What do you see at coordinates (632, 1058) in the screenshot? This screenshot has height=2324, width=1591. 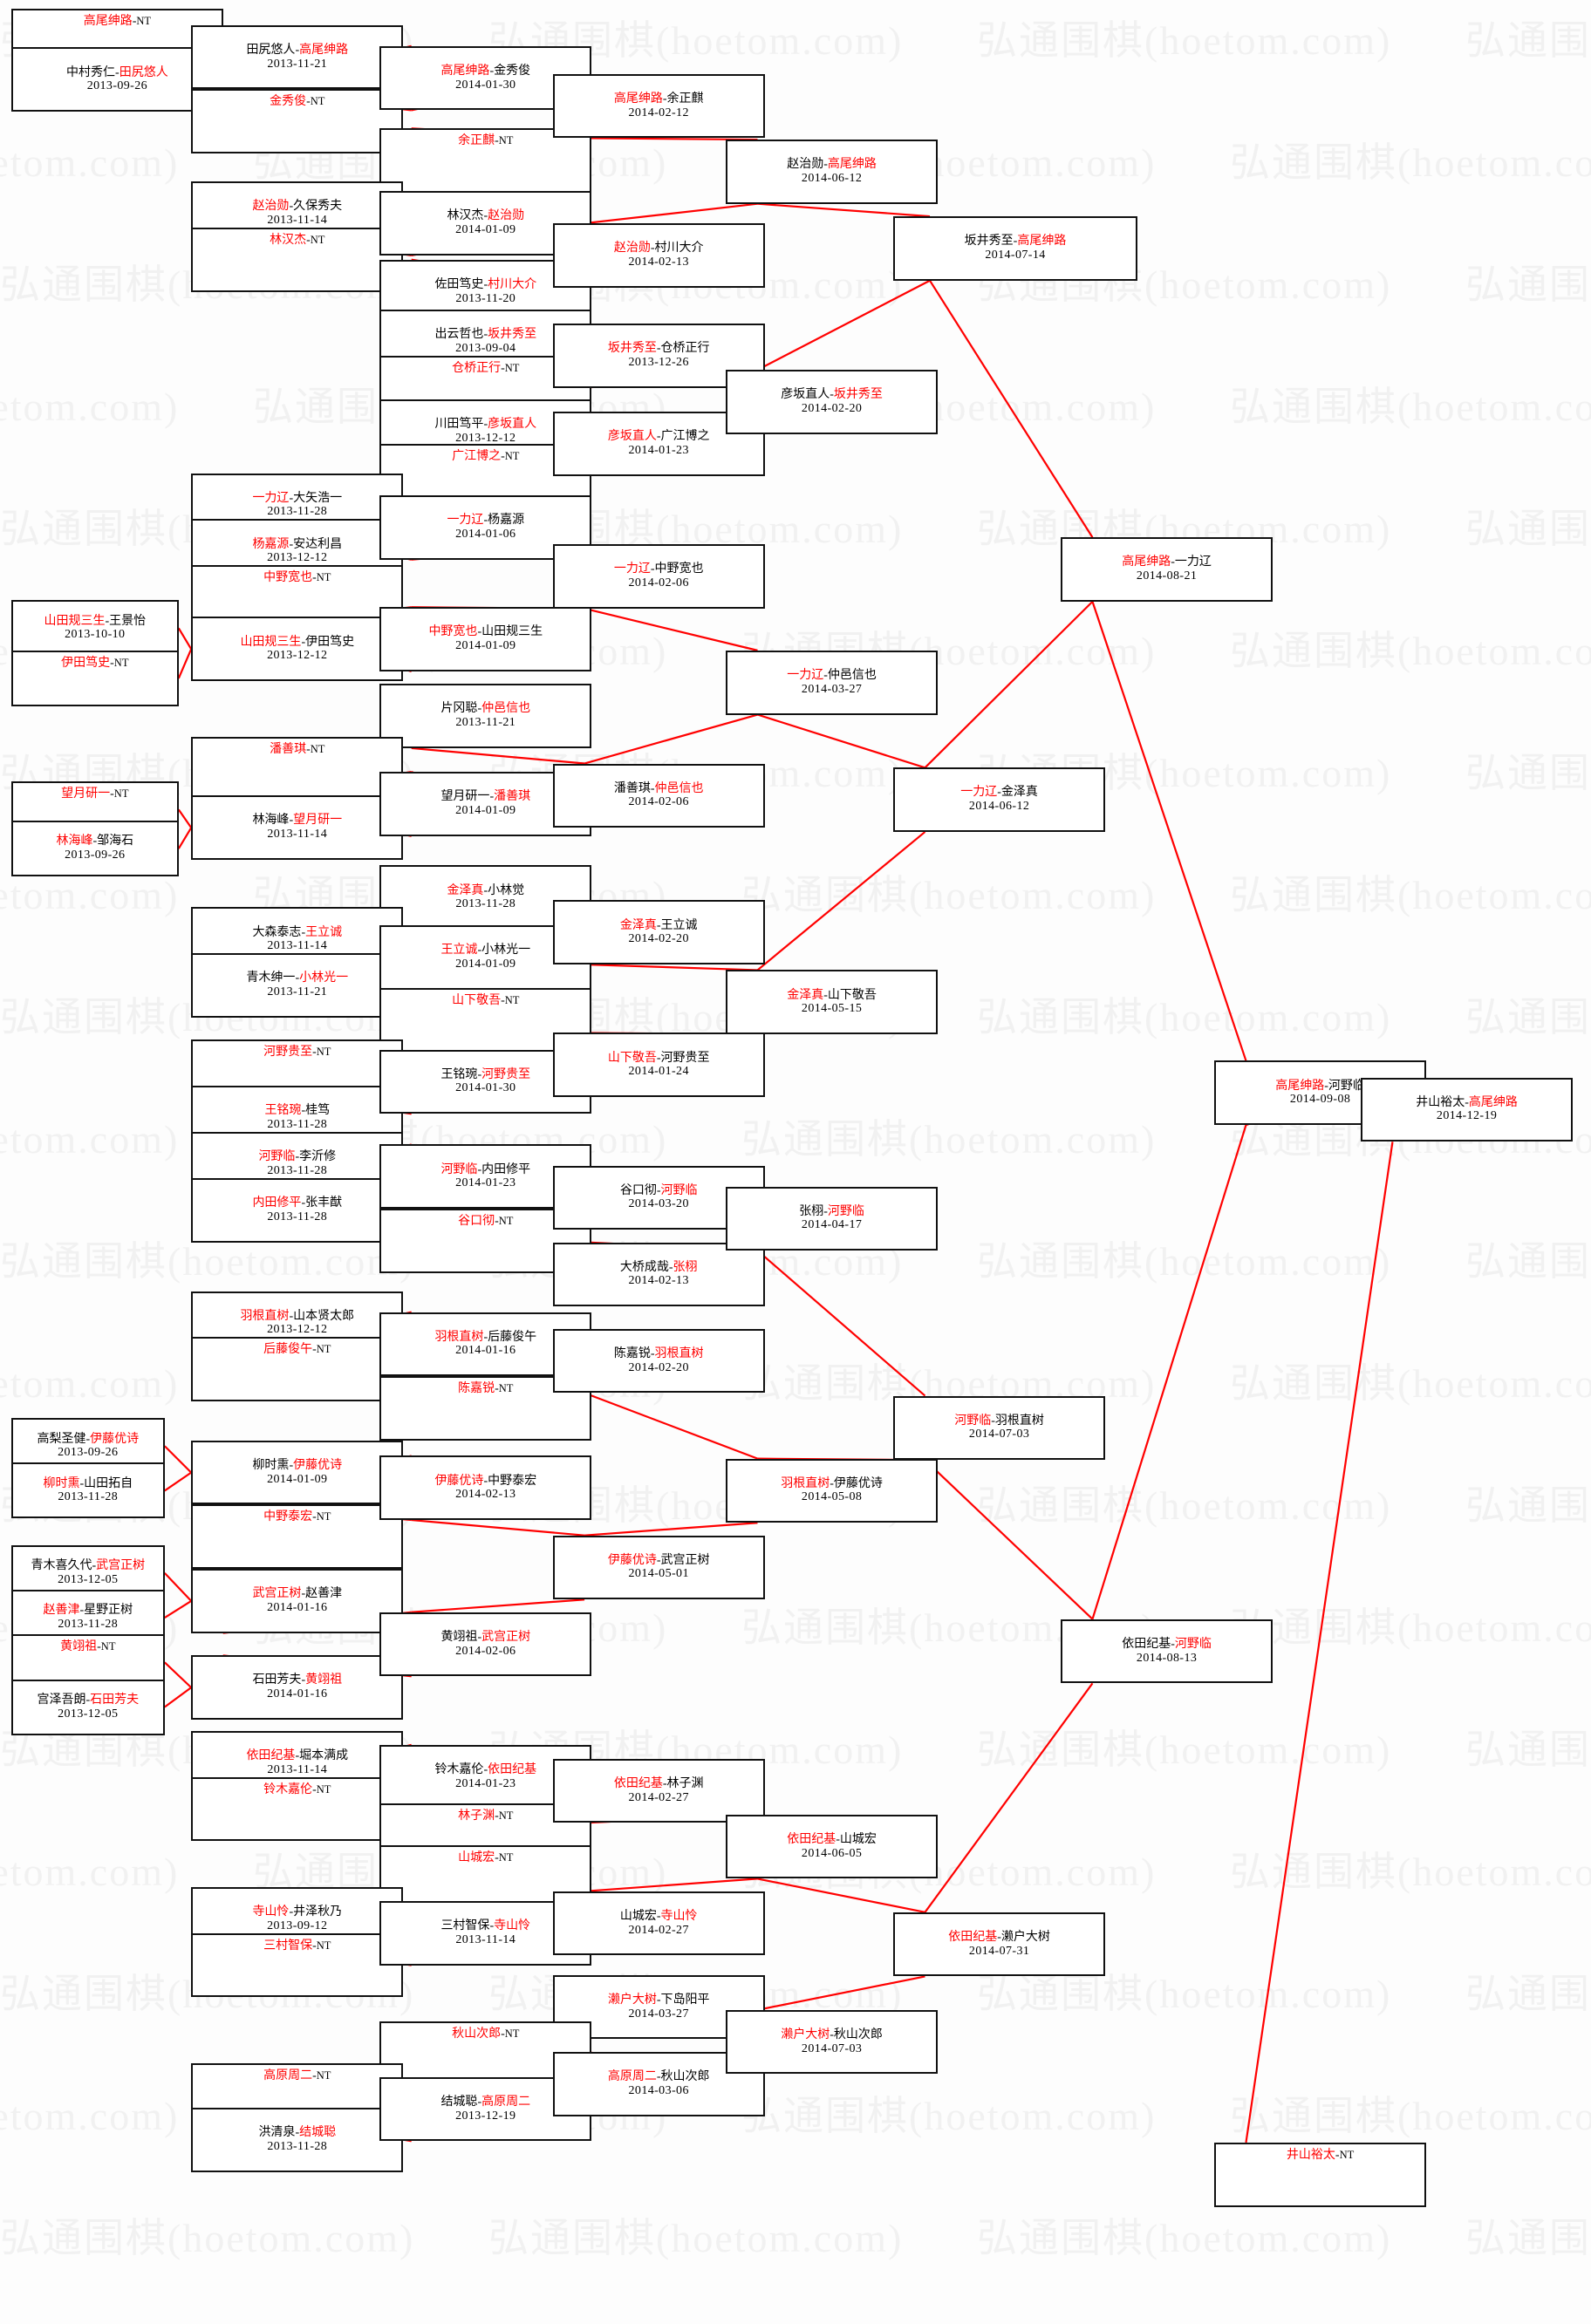 I see `player-left: 山下敬吾` at bounding box center [632, 1058].